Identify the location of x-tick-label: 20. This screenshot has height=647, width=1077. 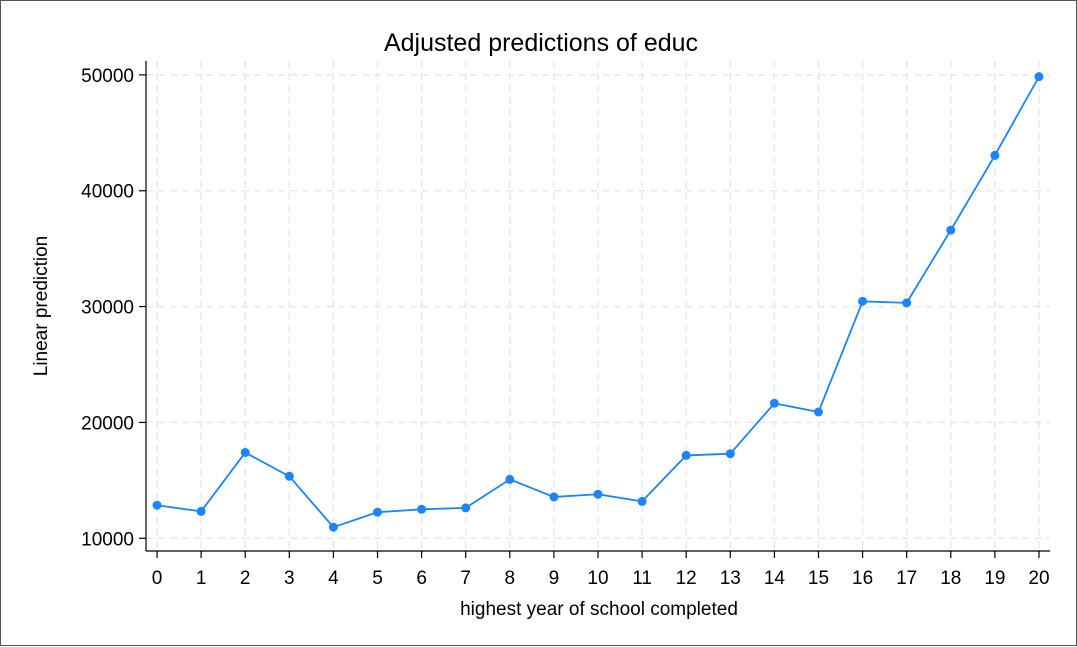
(1038, 578).